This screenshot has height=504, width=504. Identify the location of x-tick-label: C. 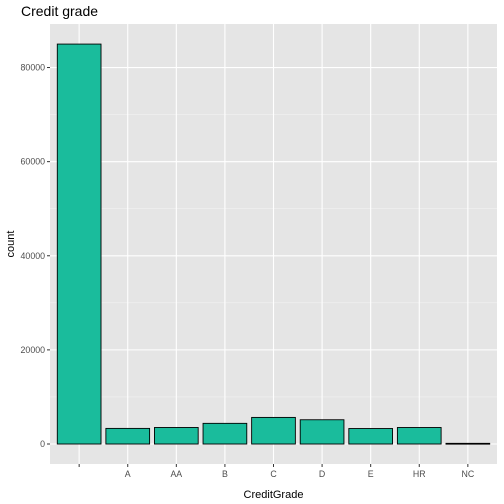
(273, 474).